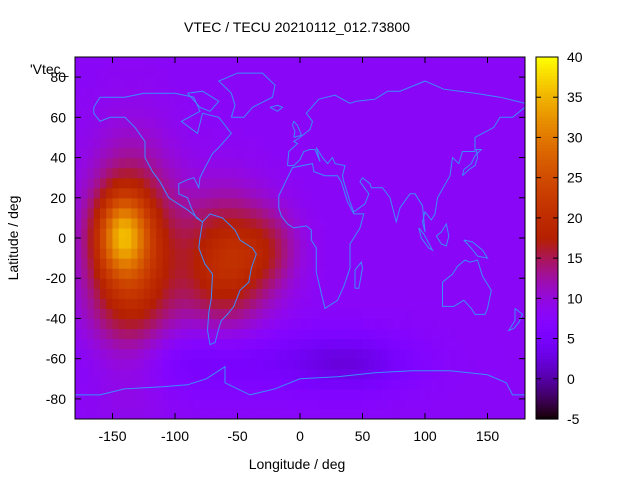 The height and width of the screenshot is (480, 640). Describe the element at coordinates (58, 77) in the screenshot. I see `y-tick-label: 80` at that location.